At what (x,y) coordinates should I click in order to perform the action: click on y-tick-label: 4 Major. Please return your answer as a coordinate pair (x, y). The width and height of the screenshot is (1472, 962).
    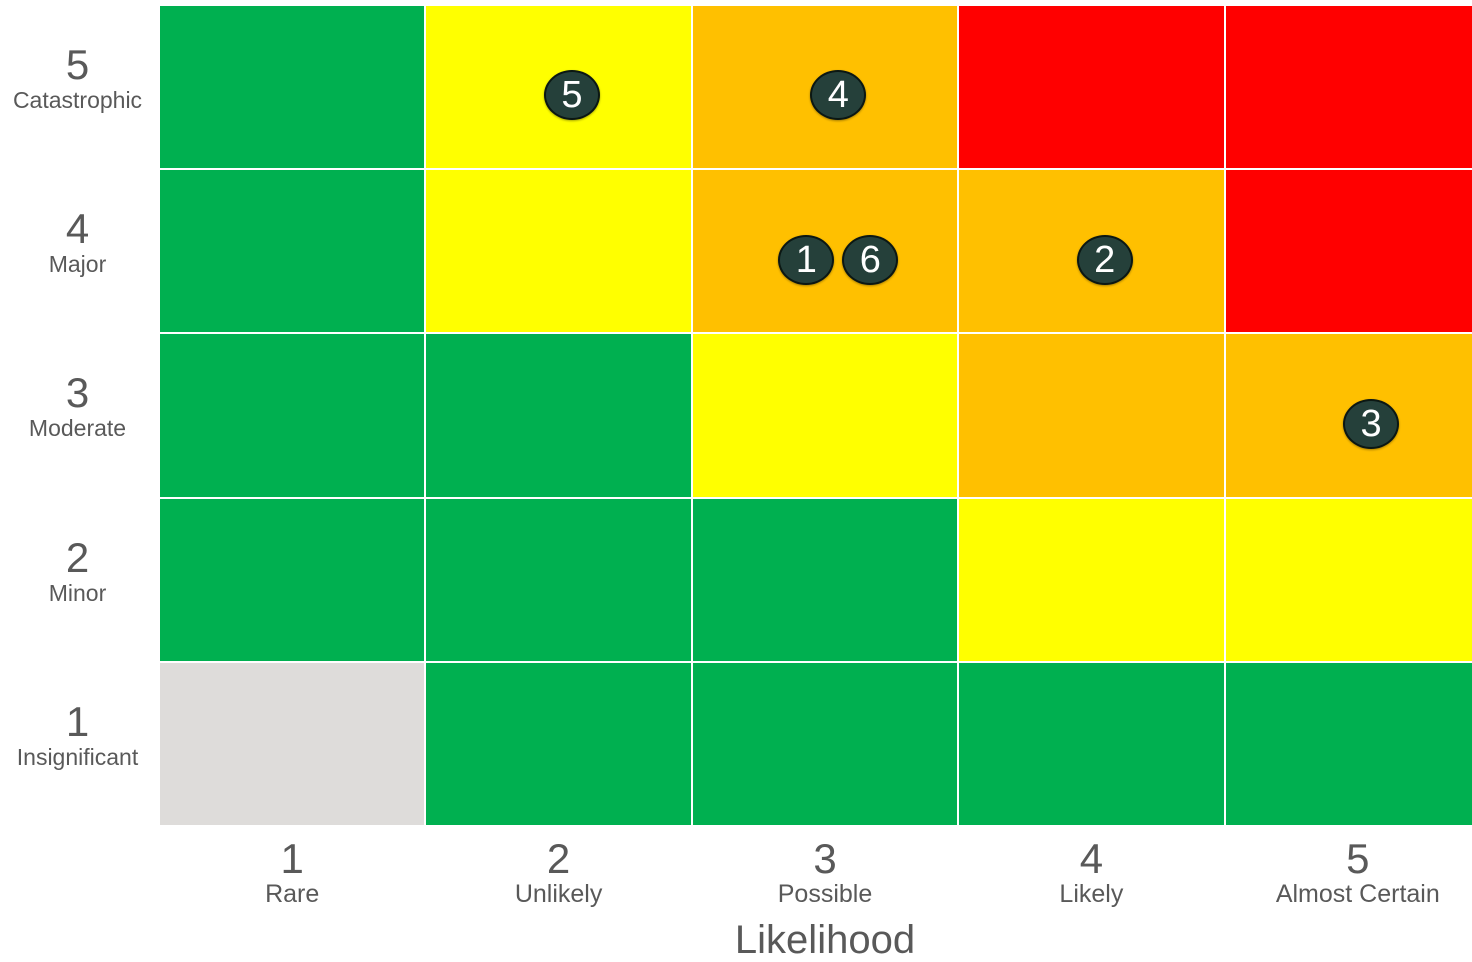
    Looking at the image, I should click on (77, 241).